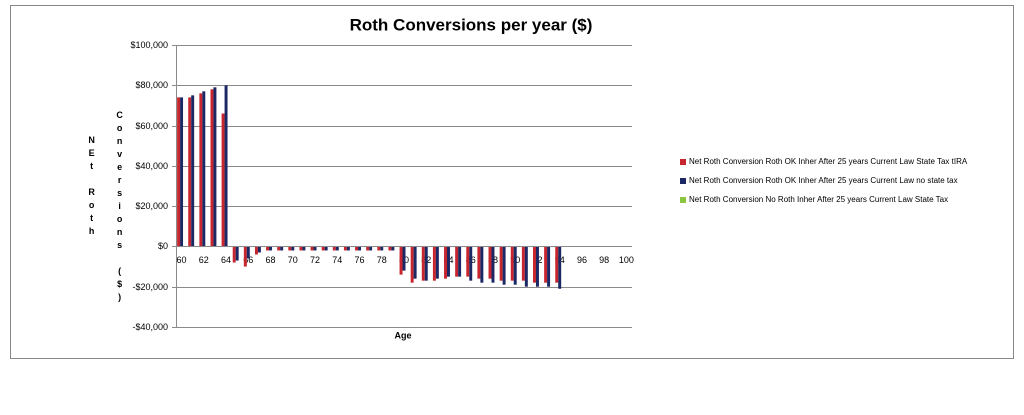  Describe the element at coordinates (151, 166) in the screenshot. I see `y-tick-label: $40,000` at that location.